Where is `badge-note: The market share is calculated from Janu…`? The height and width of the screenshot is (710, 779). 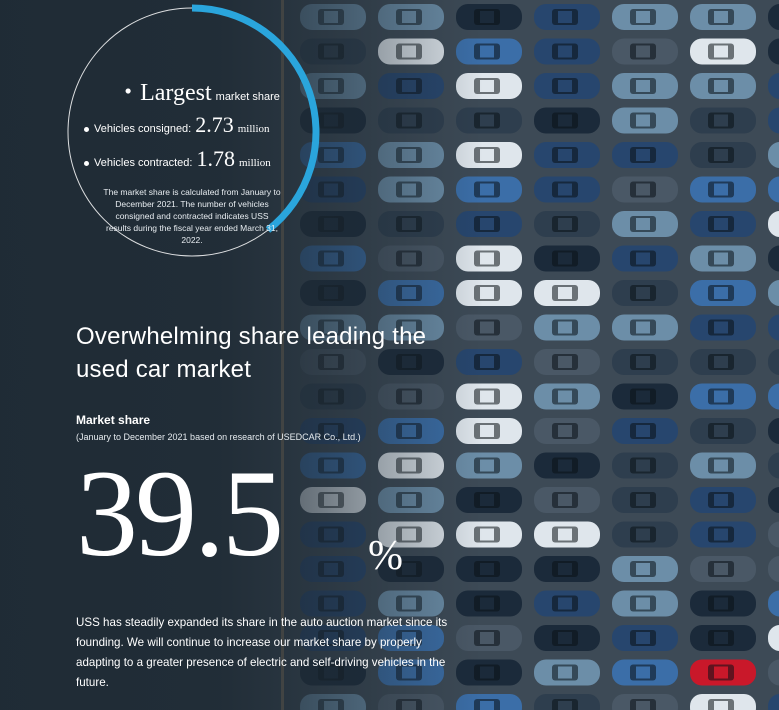 badge-note: The market share is calculated from Janu… is located at coordinates (192, 216).